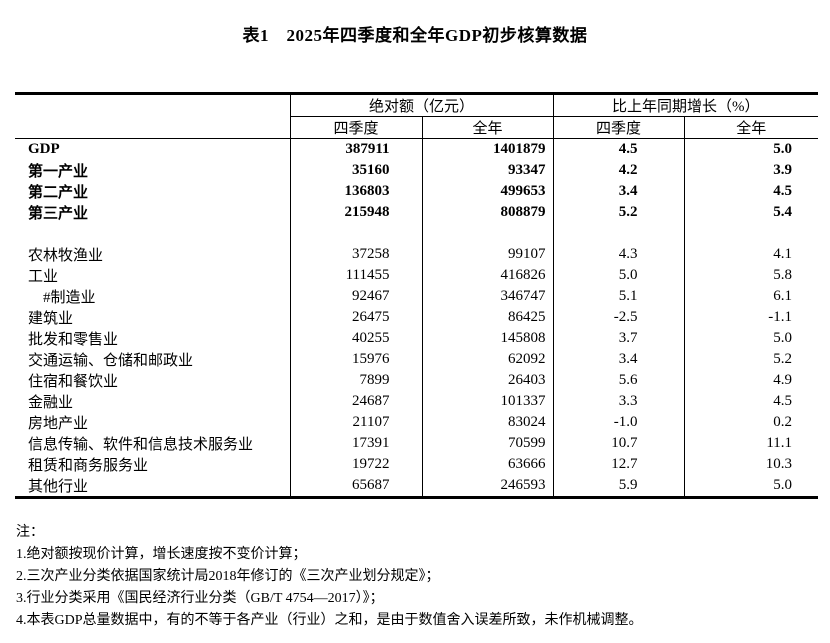  What do you see at coordinates (422, 105) in the screenshot?
I see `absolute-group-header: 绝对额（亿元）` at bounding box center [422, 105].